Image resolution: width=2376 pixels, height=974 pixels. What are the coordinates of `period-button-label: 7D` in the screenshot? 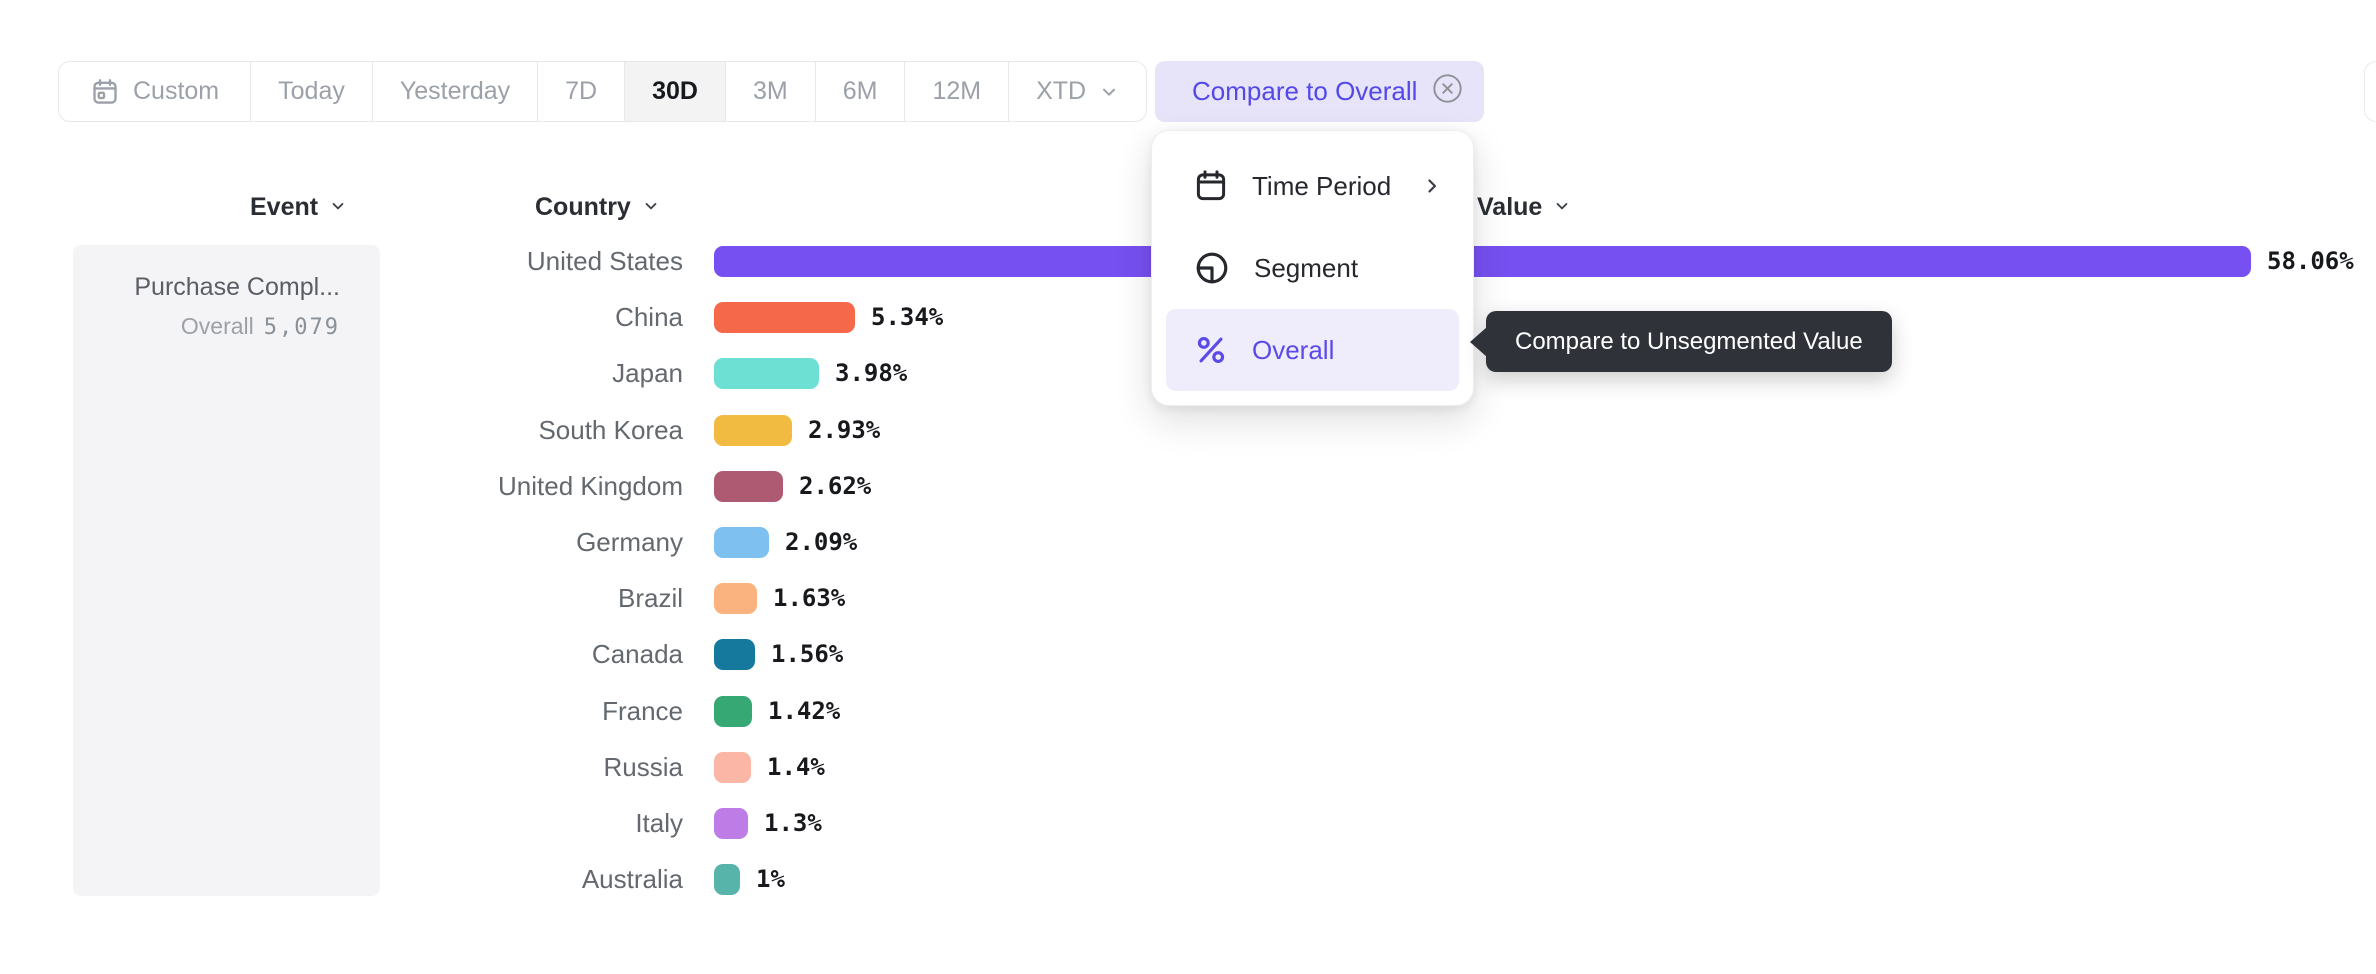 It's located at (581, 91).